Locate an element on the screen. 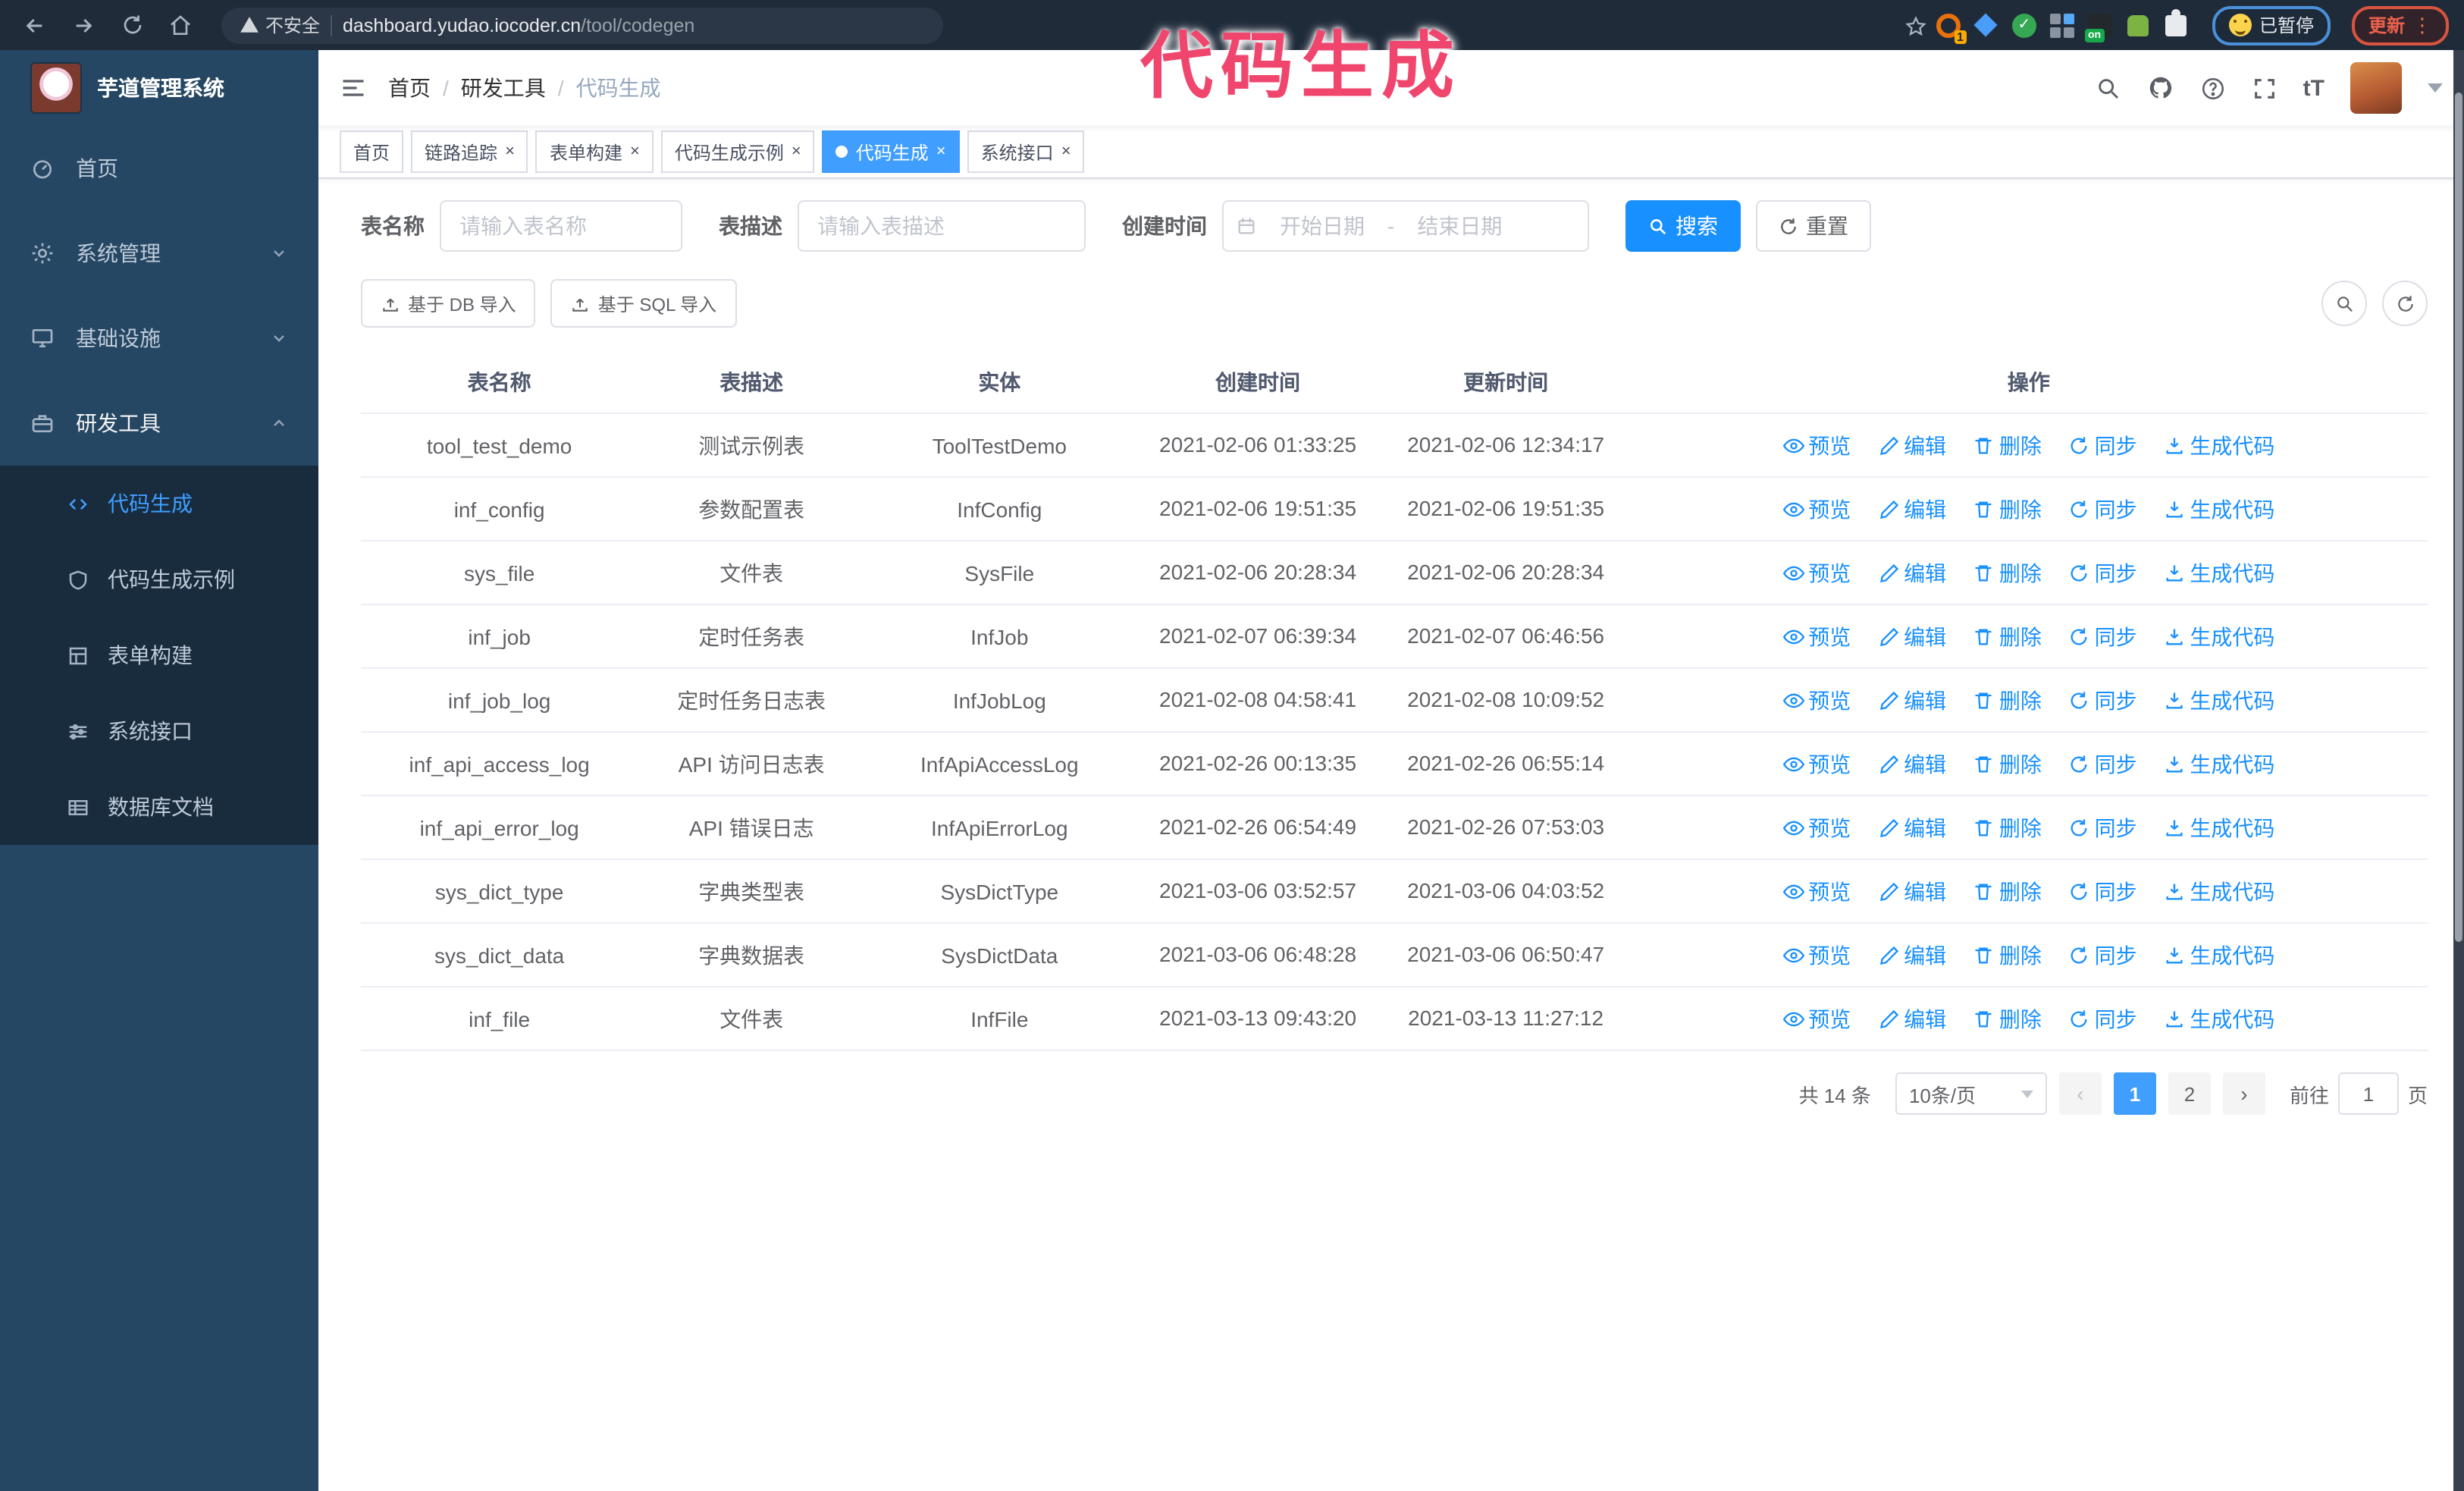  search-button: 搜索 is located at coordinates (1683, 226).